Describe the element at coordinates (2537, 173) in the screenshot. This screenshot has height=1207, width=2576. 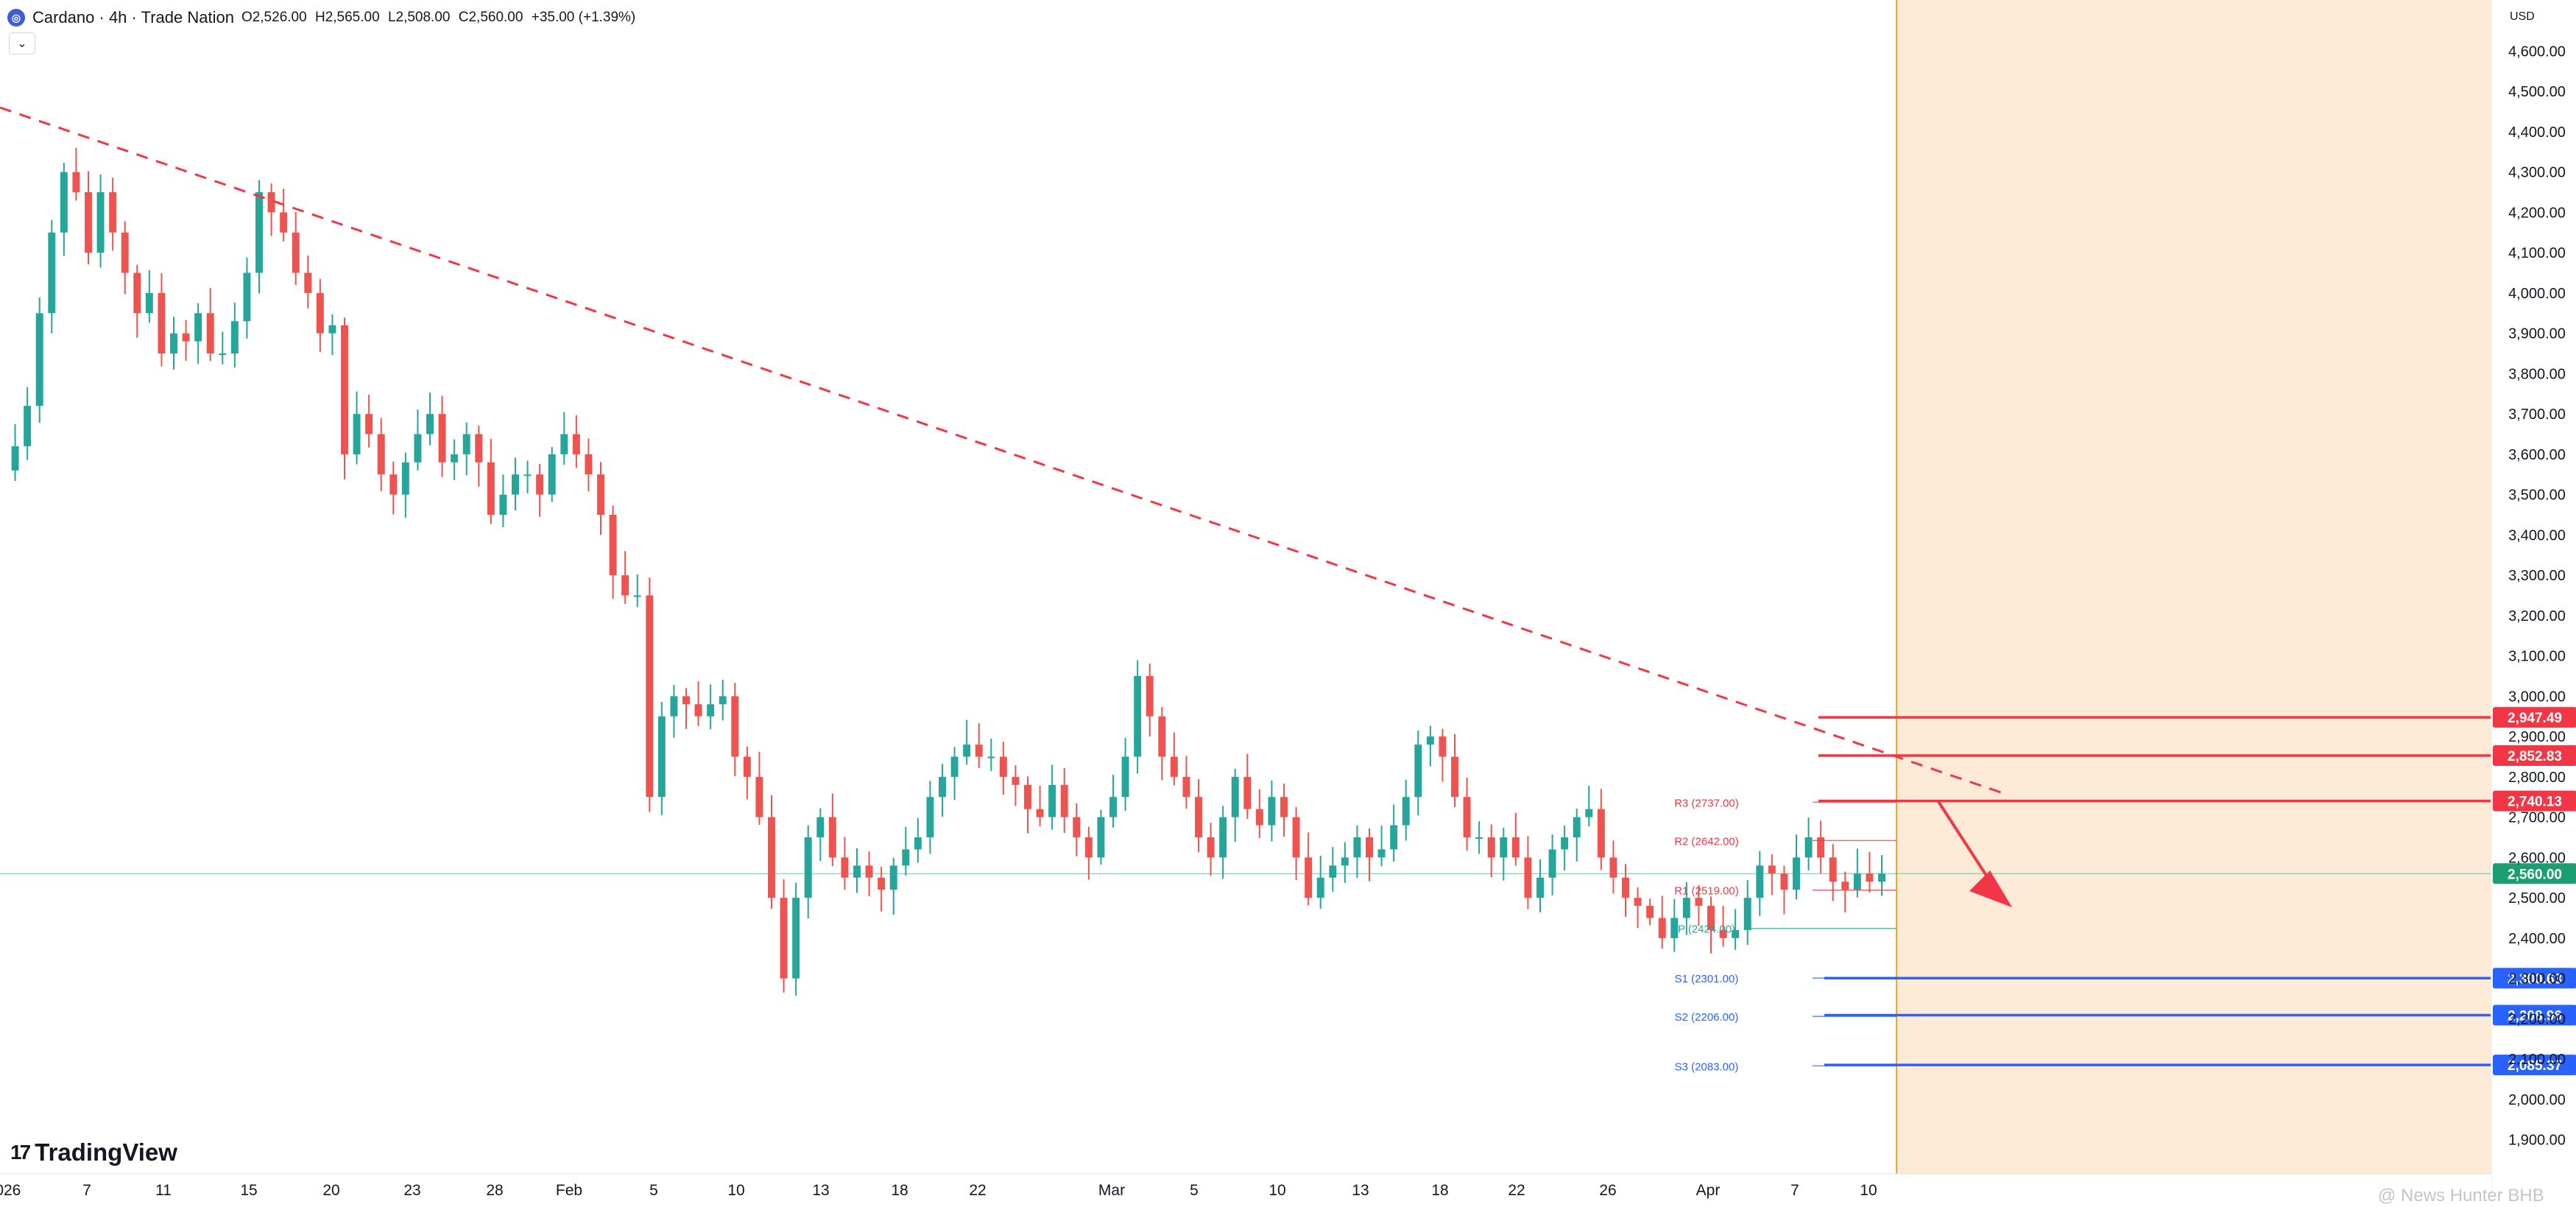
I see `y-axis-tick-label: 4,300.00` at that location.